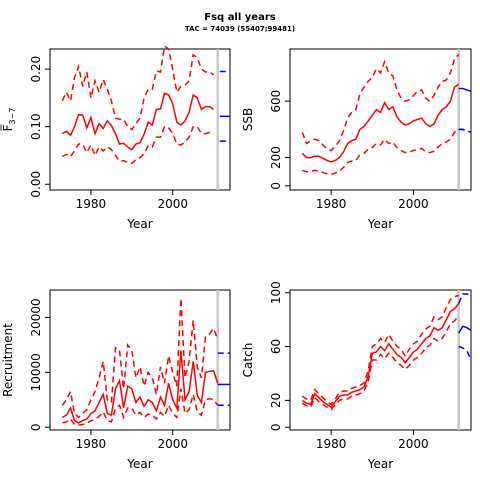 Image resolution: width=480 pixels, height=480 pixels. I want to click on catch-xtick-label: 1980, so click(331, 444).